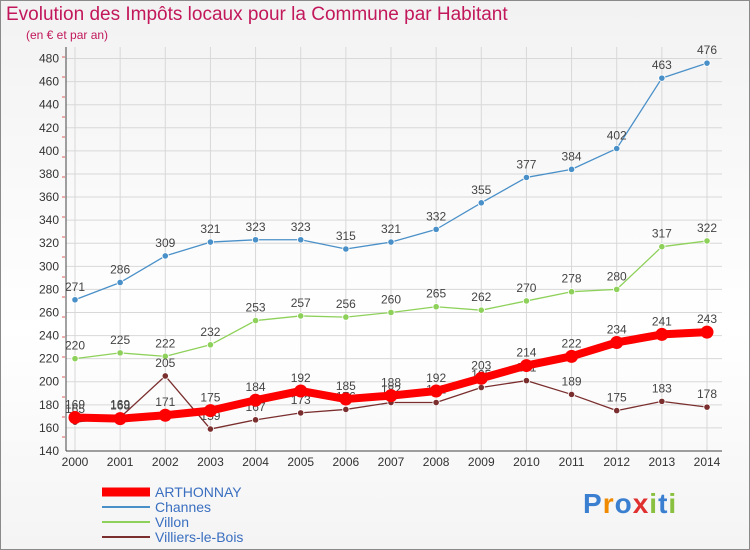 The image size is (750, 550). What do you see at coordinates (572, 279) in the screenshot?
I see `data-label: 278` at bounding box center [572, 279].